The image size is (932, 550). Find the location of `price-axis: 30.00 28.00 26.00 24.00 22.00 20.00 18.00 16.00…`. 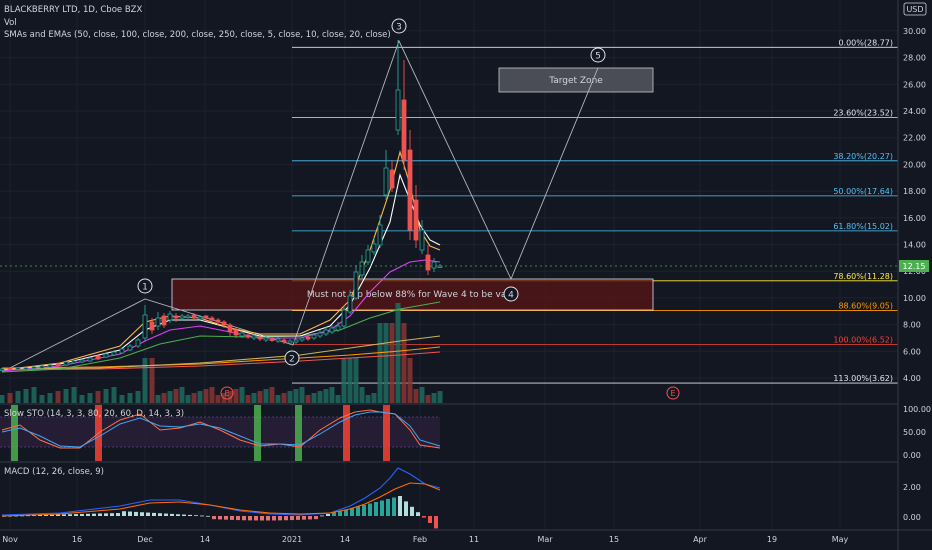

price-axis: 30.00 28.00 26.00 24.00 22.00 20.00 18.00 16.00… is located at coordinates (914, 205).